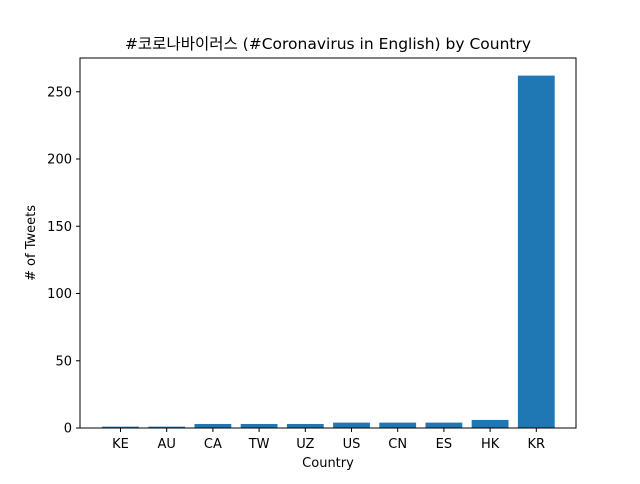 The image size is (640, 484). What do you see at coordinates (537, 444) in the screenshot?
I see `x-tick-label: KR` at bounding box center [537, 444].